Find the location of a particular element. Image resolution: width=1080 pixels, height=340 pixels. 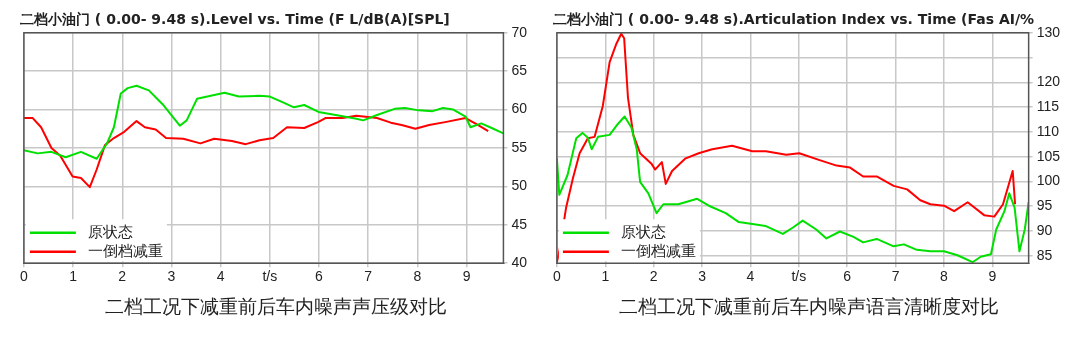

y-tick-label: 95 is located at coordinates (1044, 205).